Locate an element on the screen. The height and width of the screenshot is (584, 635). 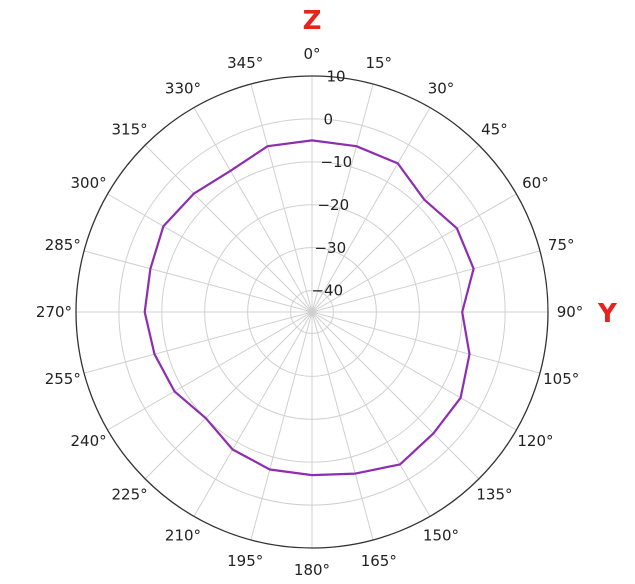
angle-tick-label: 90° is located at coordinates (570, 312).